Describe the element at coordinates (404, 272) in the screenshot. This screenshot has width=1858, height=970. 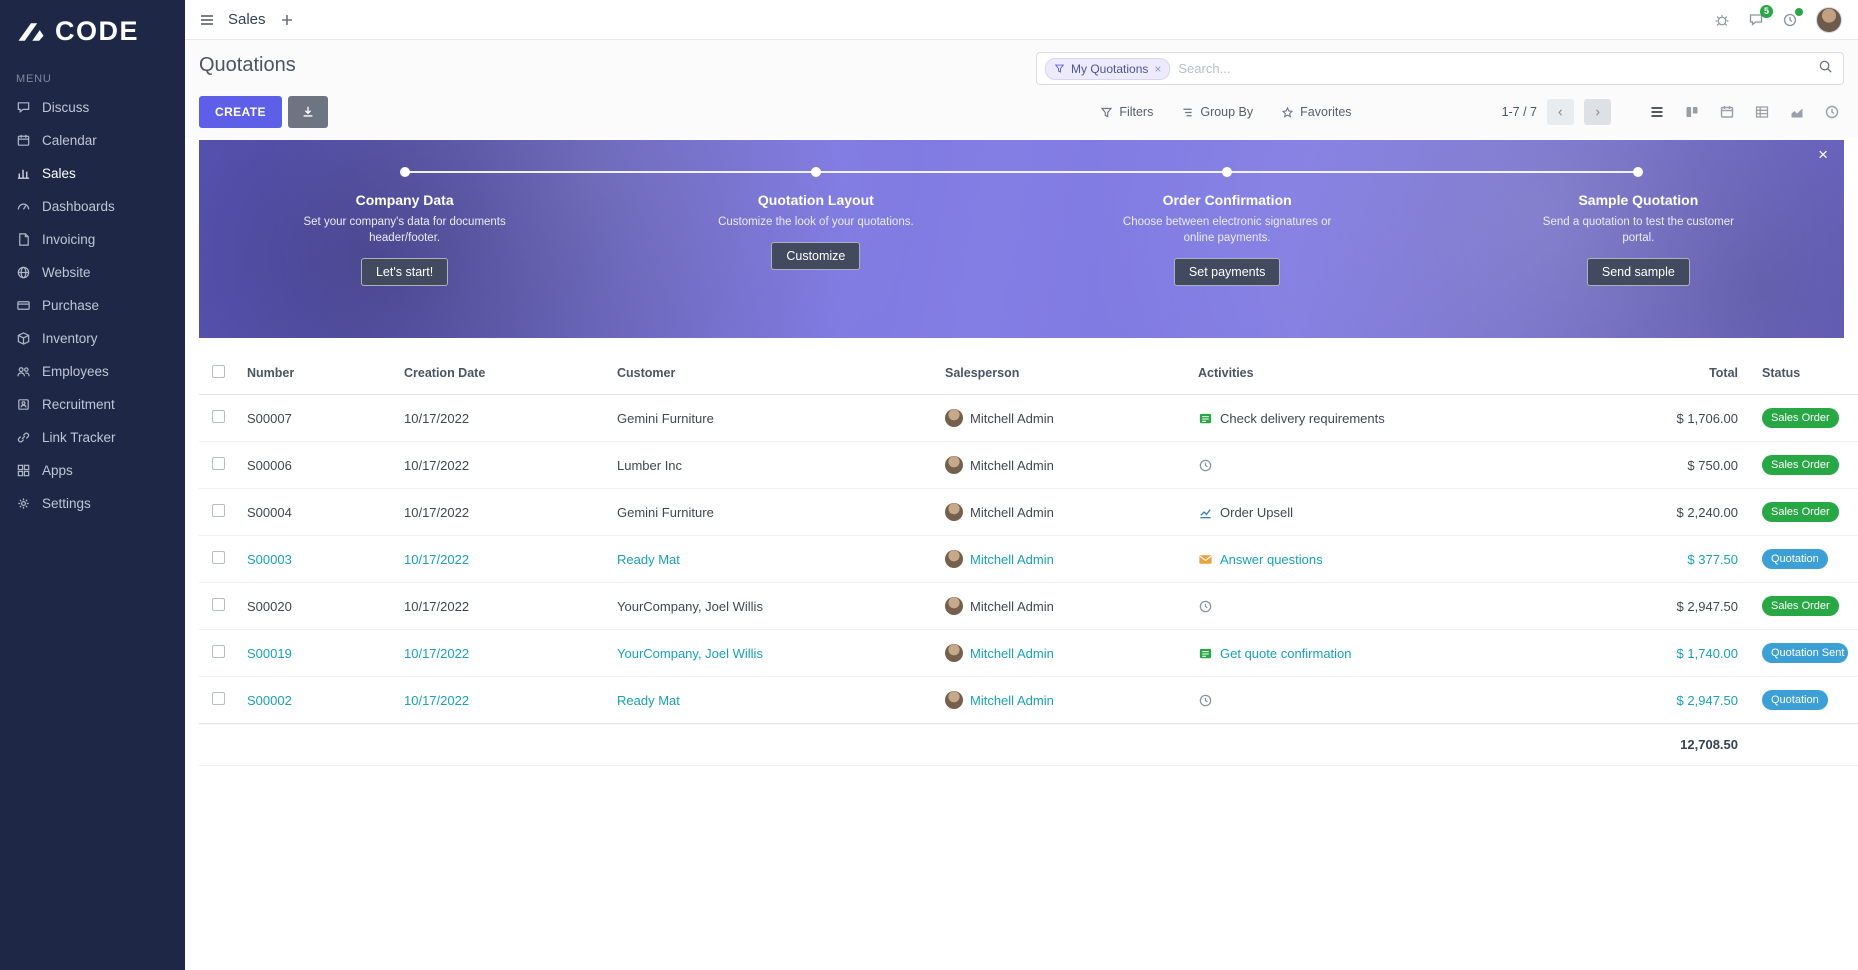
I see `lets-start-button: Let's start!` at that location.